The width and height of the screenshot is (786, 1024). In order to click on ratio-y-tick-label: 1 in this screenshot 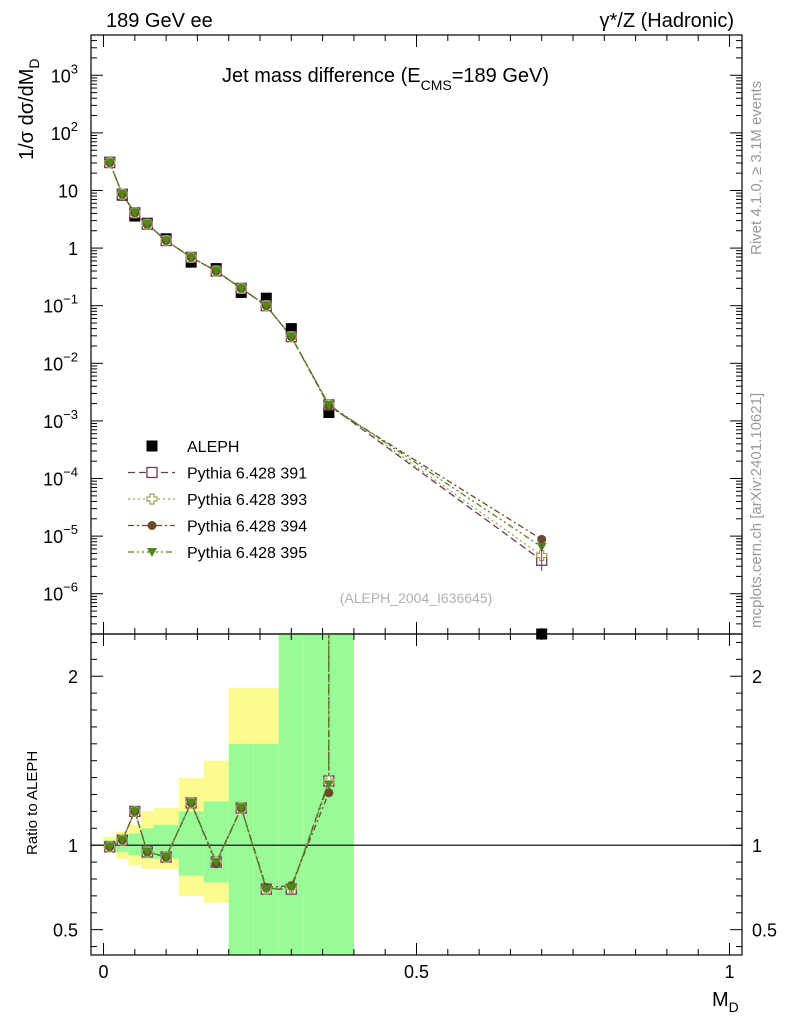, I will do `click(73, 846)`.